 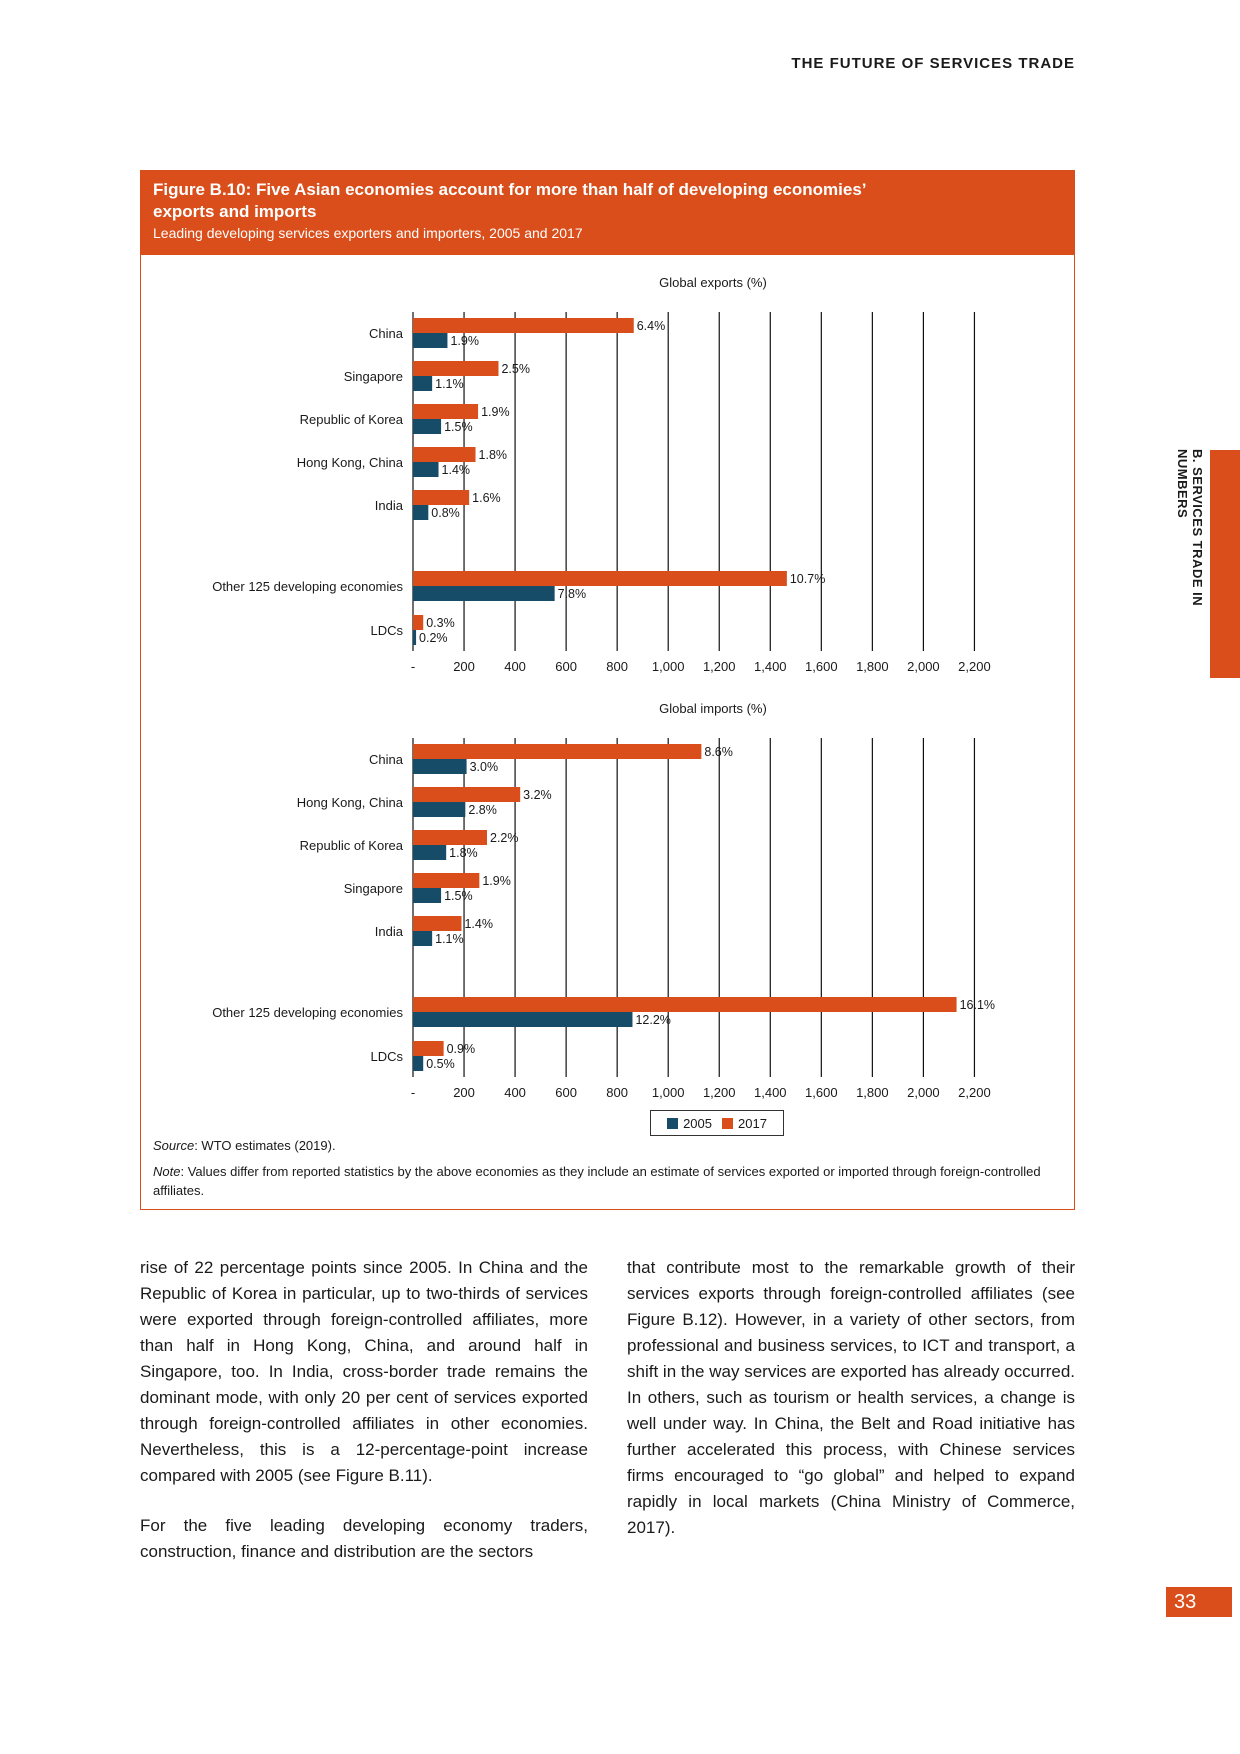 I want to click on category-label: Republic of Korea, so click(x=352, y=419).